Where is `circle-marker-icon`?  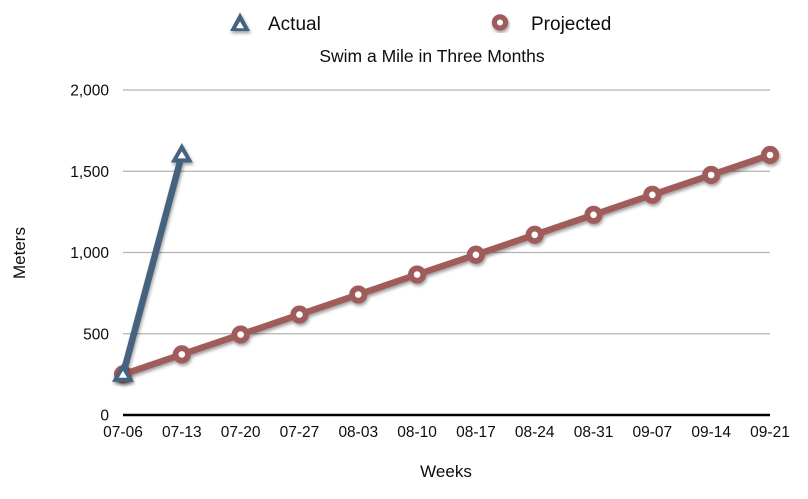 circle-marker-icon is located at coordinates (500, 22).